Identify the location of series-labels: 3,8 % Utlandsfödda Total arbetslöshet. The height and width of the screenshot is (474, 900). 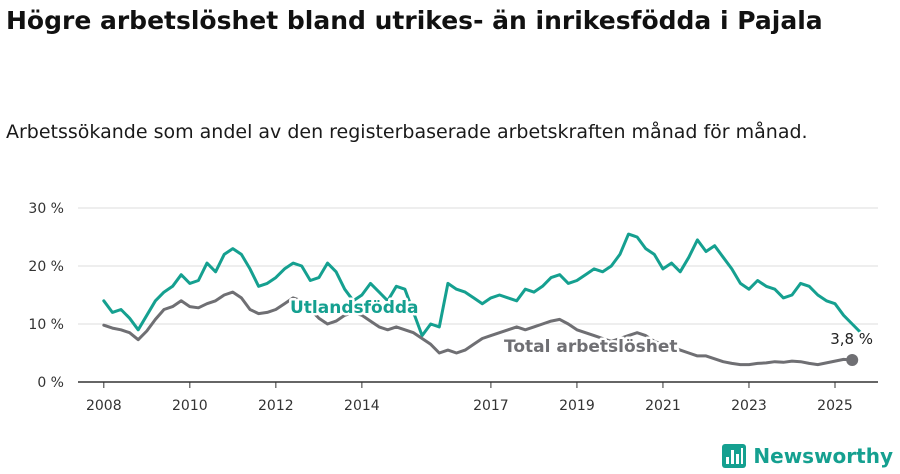
(582, 328).